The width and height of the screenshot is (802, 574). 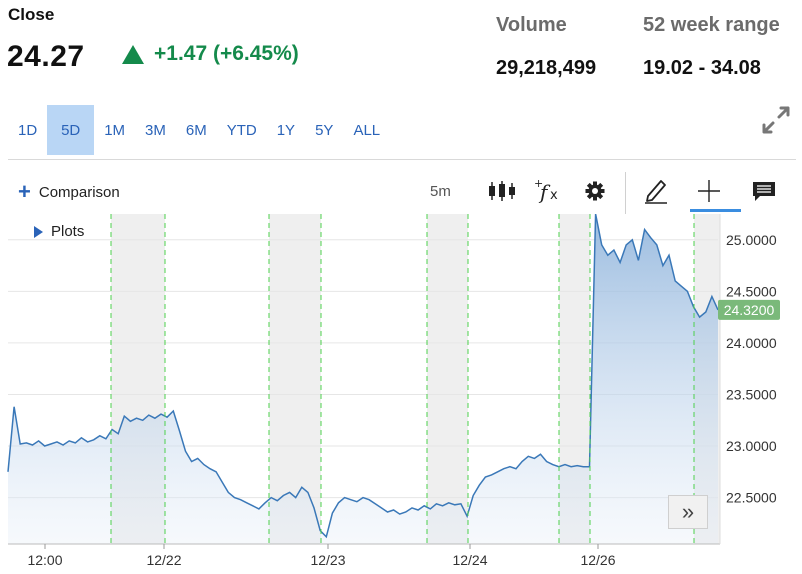 I want to click on price-change: +1.47 (+6.45%), so click(x=210, y=54).